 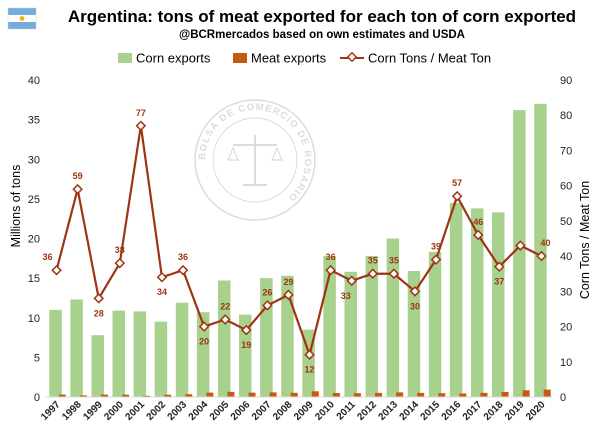 What do you see at coordinates (157, 411) in the screenshot?
I see `x-tick-label: 2002` at bounding box center [157, 411].